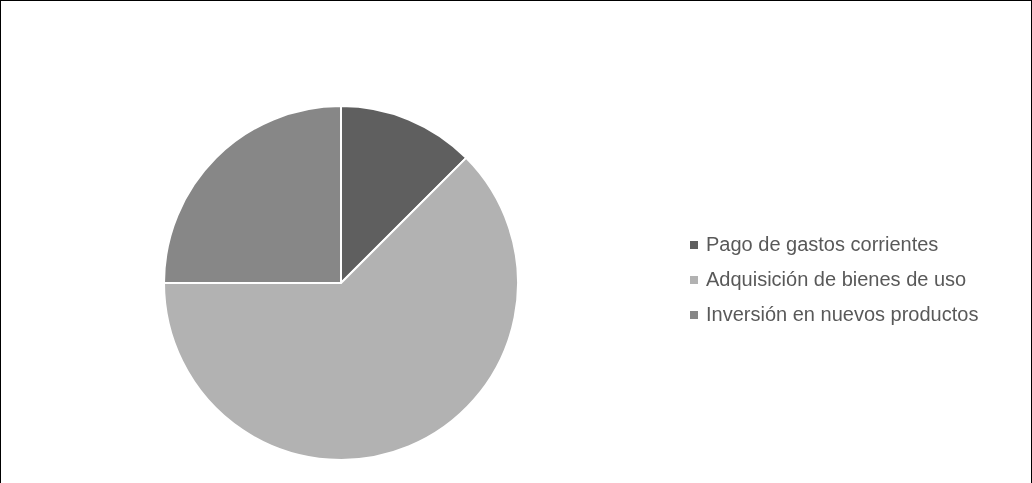  I want to click on legend-label: Pago de gastos corrientes, so click(822, 244).